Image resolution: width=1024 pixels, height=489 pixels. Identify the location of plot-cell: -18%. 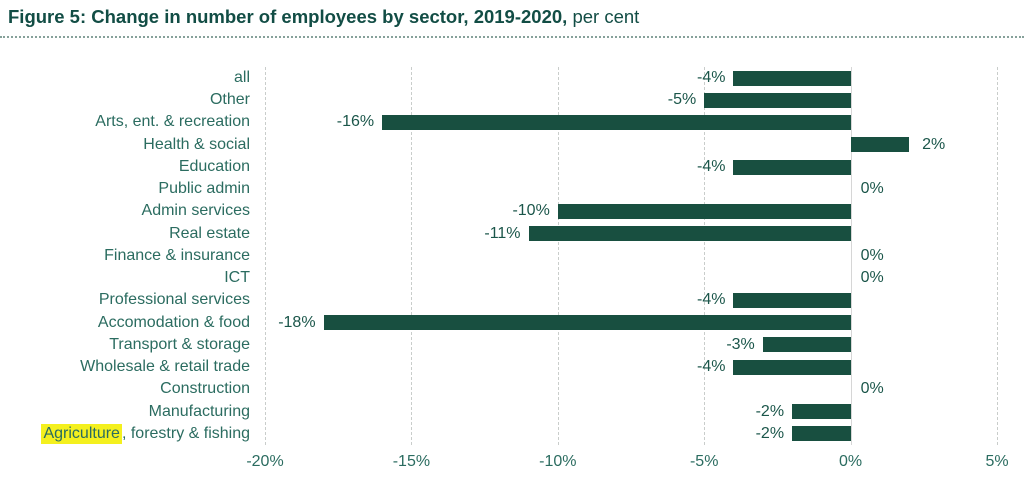
(631, 323).